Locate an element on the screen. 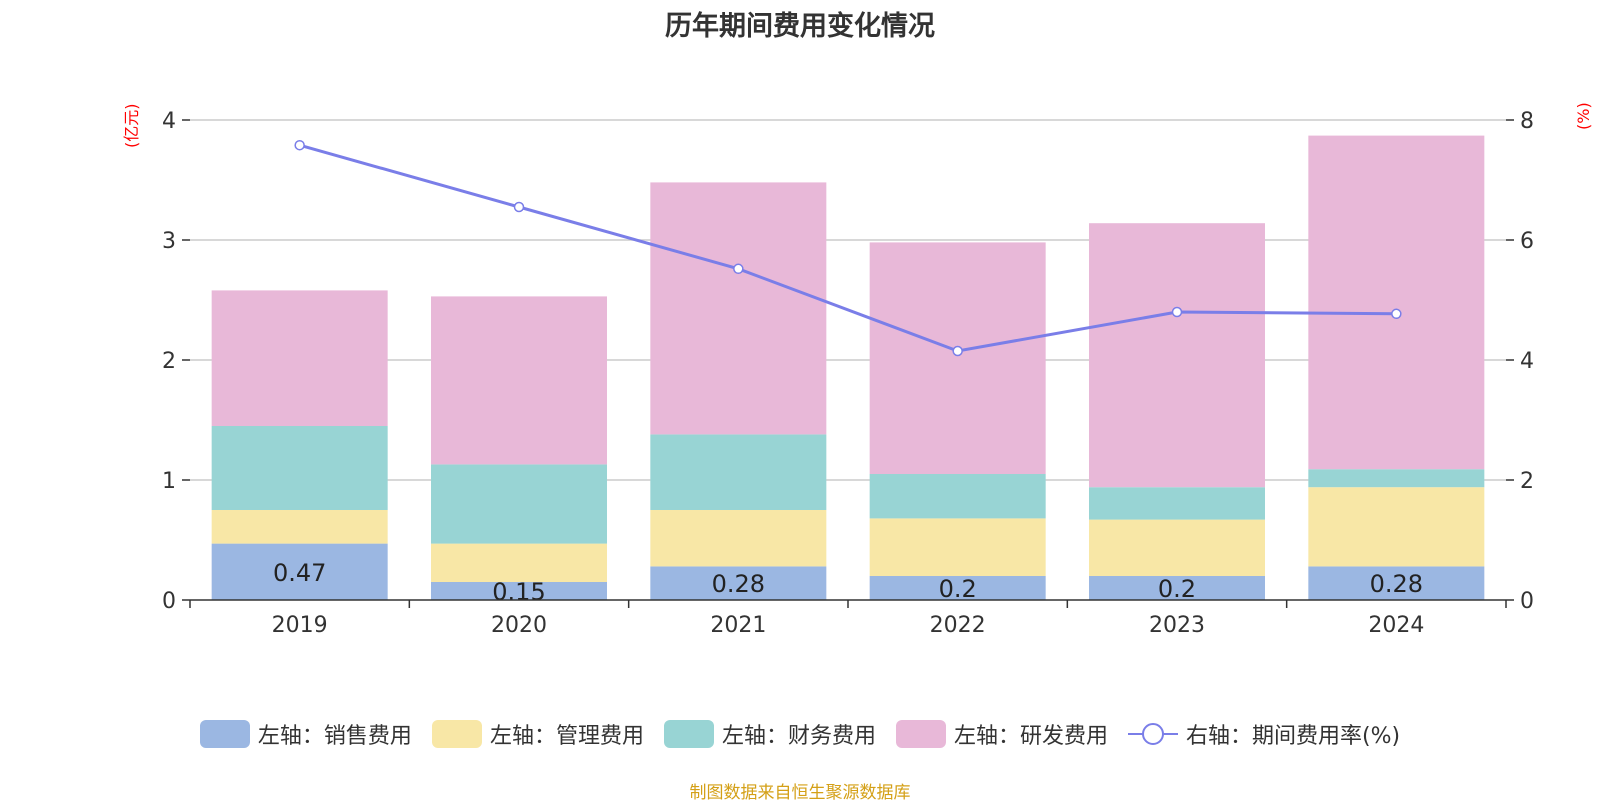 The height and width of the screenshot is (803, 1600). left-axis-tick-label: 1 is located at coordinates (169, 481).